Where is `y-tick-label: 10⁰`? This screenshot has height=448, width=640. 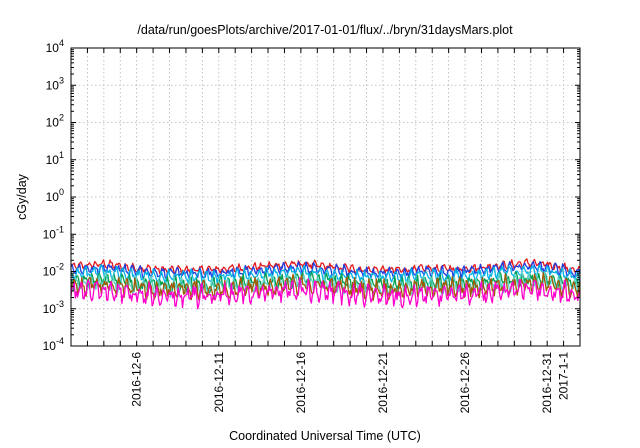 y-tick-label: 10⁰ is located at coordinates (55, 195).